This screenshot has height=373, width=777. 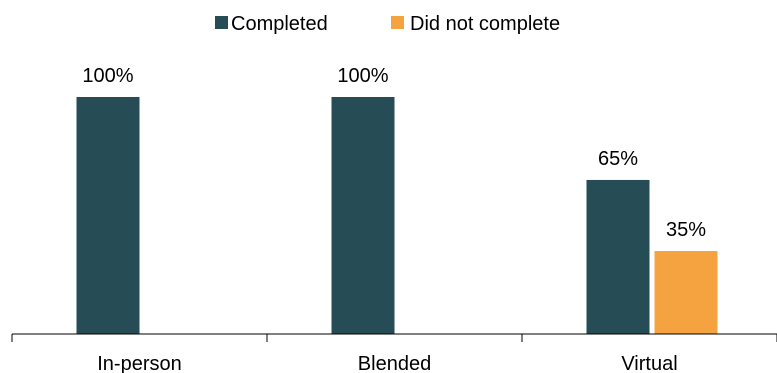 What do you see at coordinates (686, 230) in the screenshot?
I see `data-label-virtual-did-not-complete: 35%` at bounding box center [686, 230].